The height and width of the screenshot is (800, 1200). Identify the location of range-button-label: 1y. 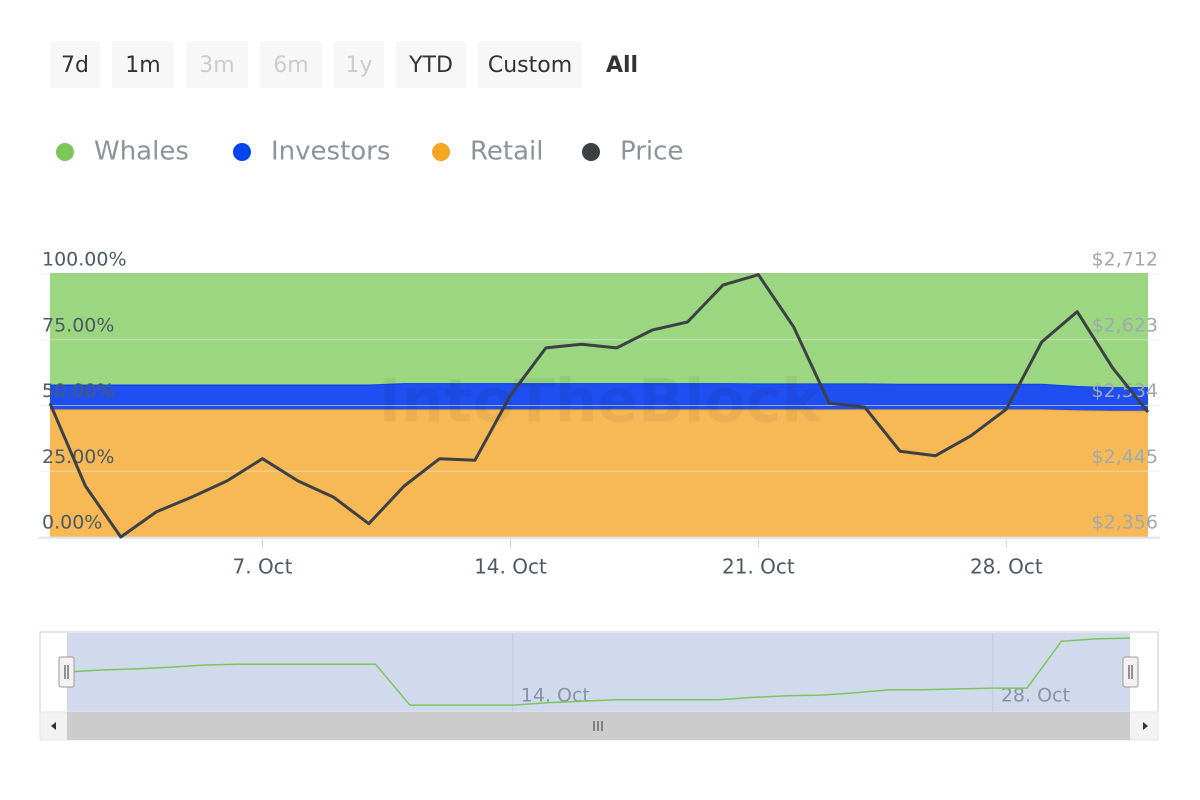
(358, 65).